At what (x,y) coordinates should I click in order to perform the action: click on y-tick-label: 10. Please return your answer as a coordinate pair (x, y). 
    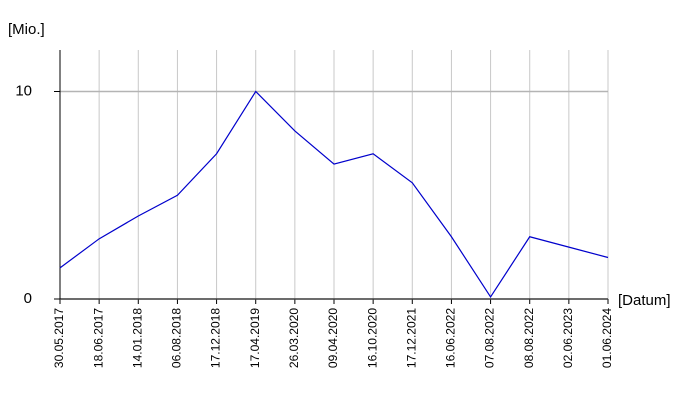
    Looking at the image, I should click on (23, 90).